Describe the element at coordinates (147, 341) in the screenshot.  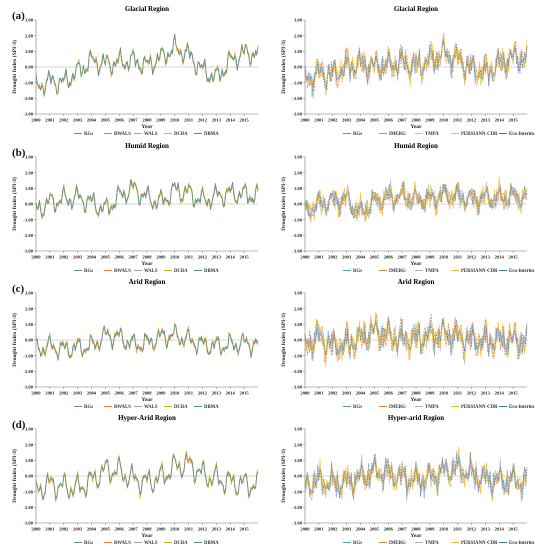
I see `series-line-rwals` at that location.